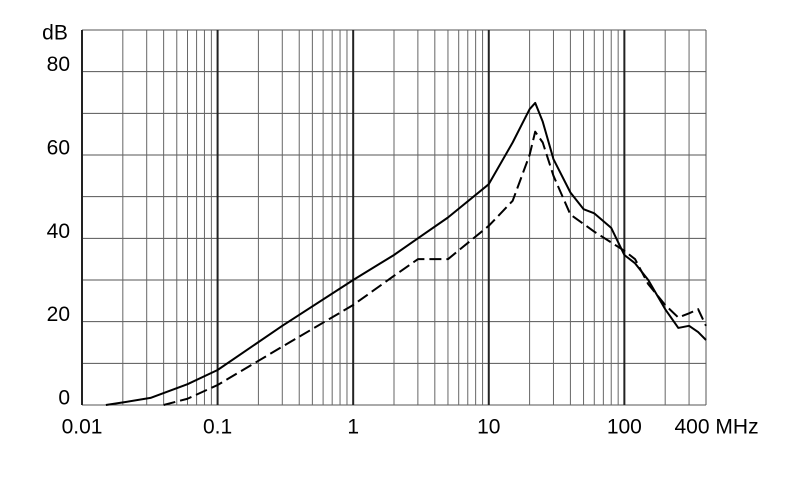  I want to click on y-tick-label: 0, so click(64, 398).